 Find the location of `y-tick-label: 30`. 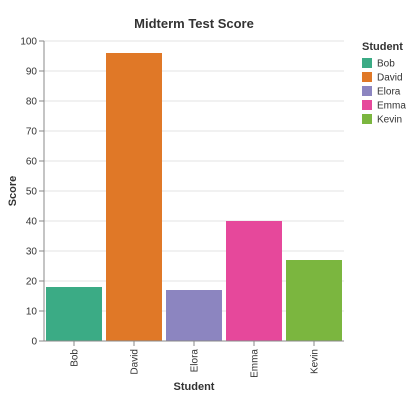

y-tick-label: 30 is located at coordinates (32, 252).